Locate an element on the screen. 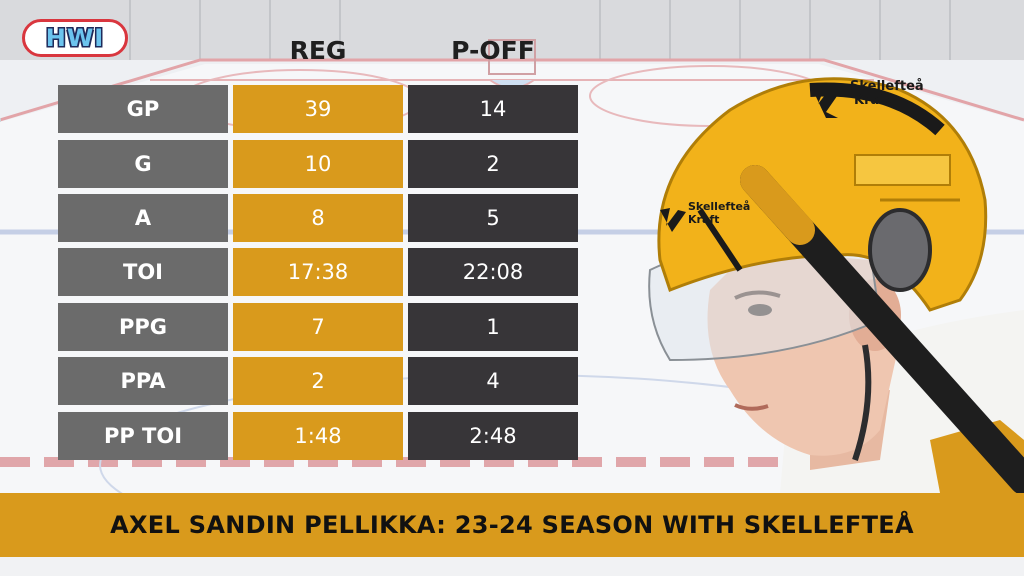 The height and width of the screenshot is (576, 1024). stat-reg-value: 39 is located at coordinates (318, 109).